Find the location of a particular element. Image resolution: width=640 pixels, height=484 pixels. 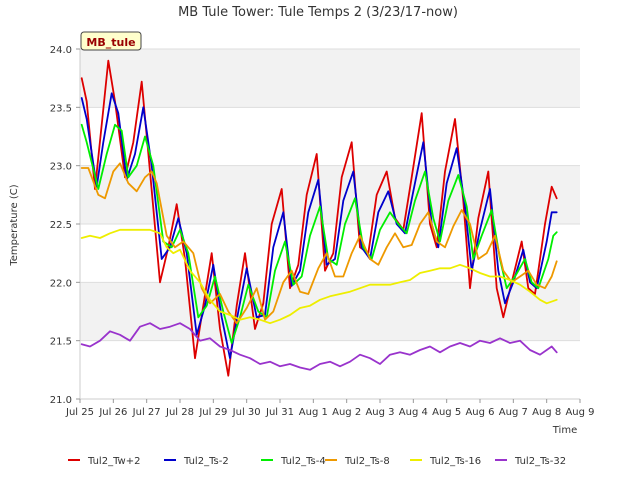

station-label: MB_tule is located at coordinates (110, 42).